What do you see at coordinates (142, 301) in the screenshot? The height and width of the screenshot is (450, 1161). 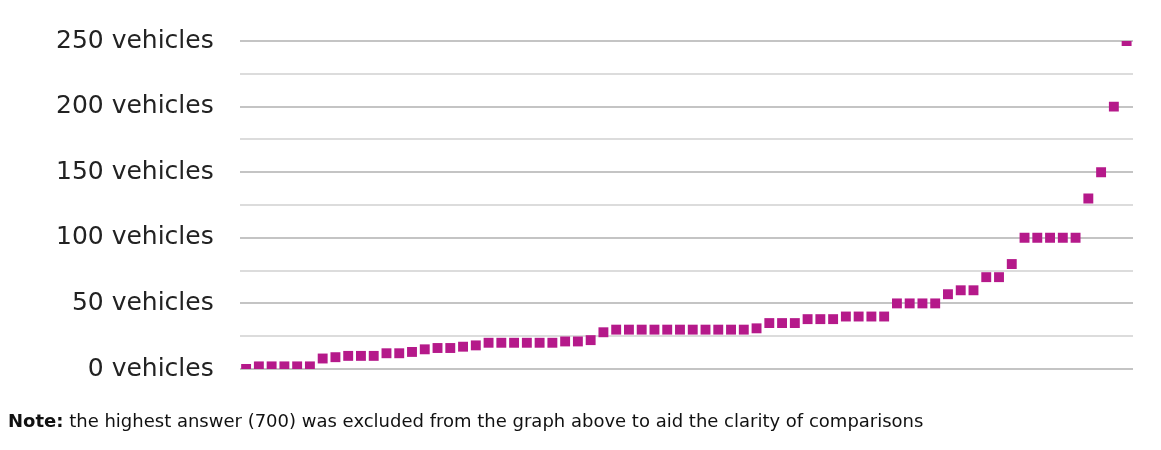 I see `y-tick-label: 50 vehicles` at bounding box center [142, 301].